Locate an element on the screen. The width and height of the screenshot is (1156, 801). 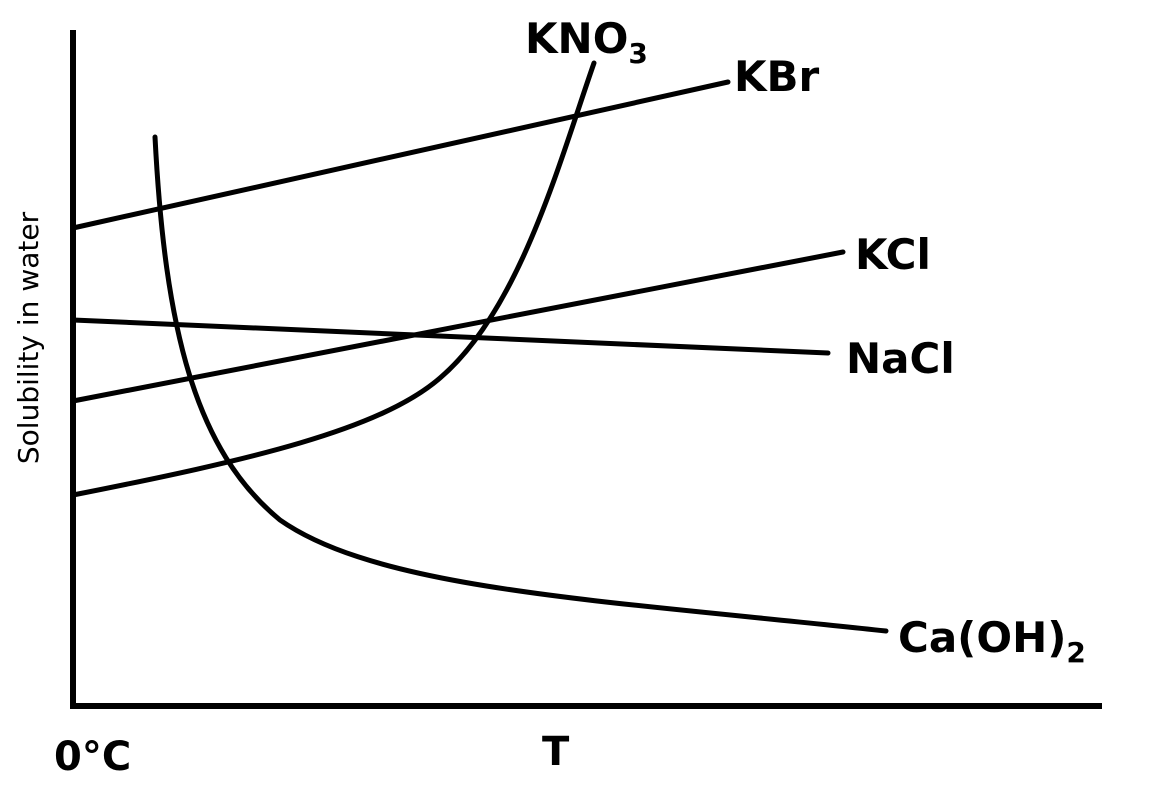
series-label-kno3: KNO3 is located at coordinates (586, 42).